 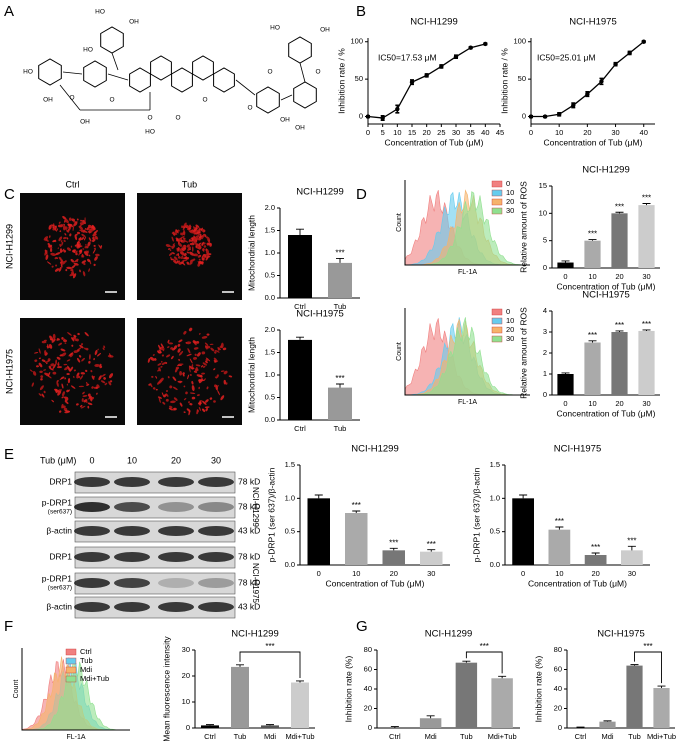 I want to click on column-label: Ctrl, so click(x=73, y=184).